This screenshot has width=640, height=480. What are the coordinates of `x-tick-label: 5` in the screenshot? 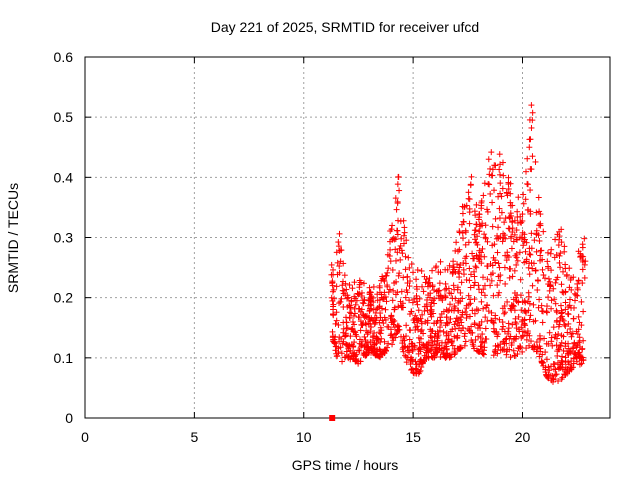 It's located at (194, 437).